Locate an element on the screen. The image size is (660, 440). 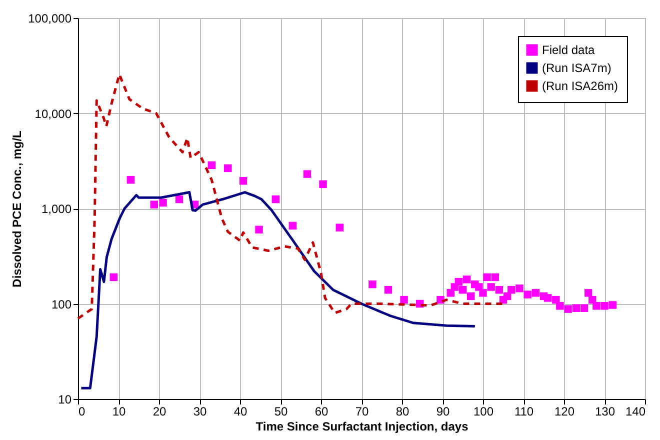
x-tick-label: 0 is located at coordinates (82, 411).